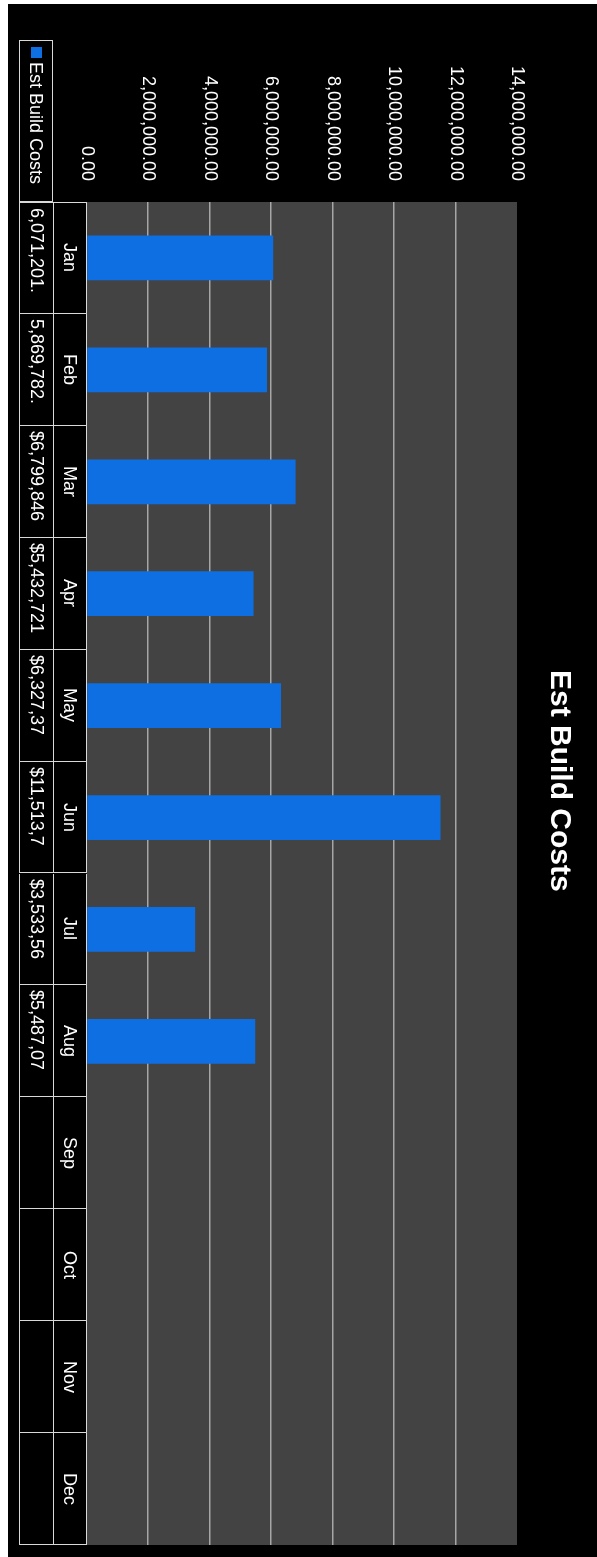 This screenshot has height=1557, width=597. What do you see at coordinates (395, 123) in the screenshot?
I see `x-tick-label: 10,000,000.00` at bounding box center [395, 123].